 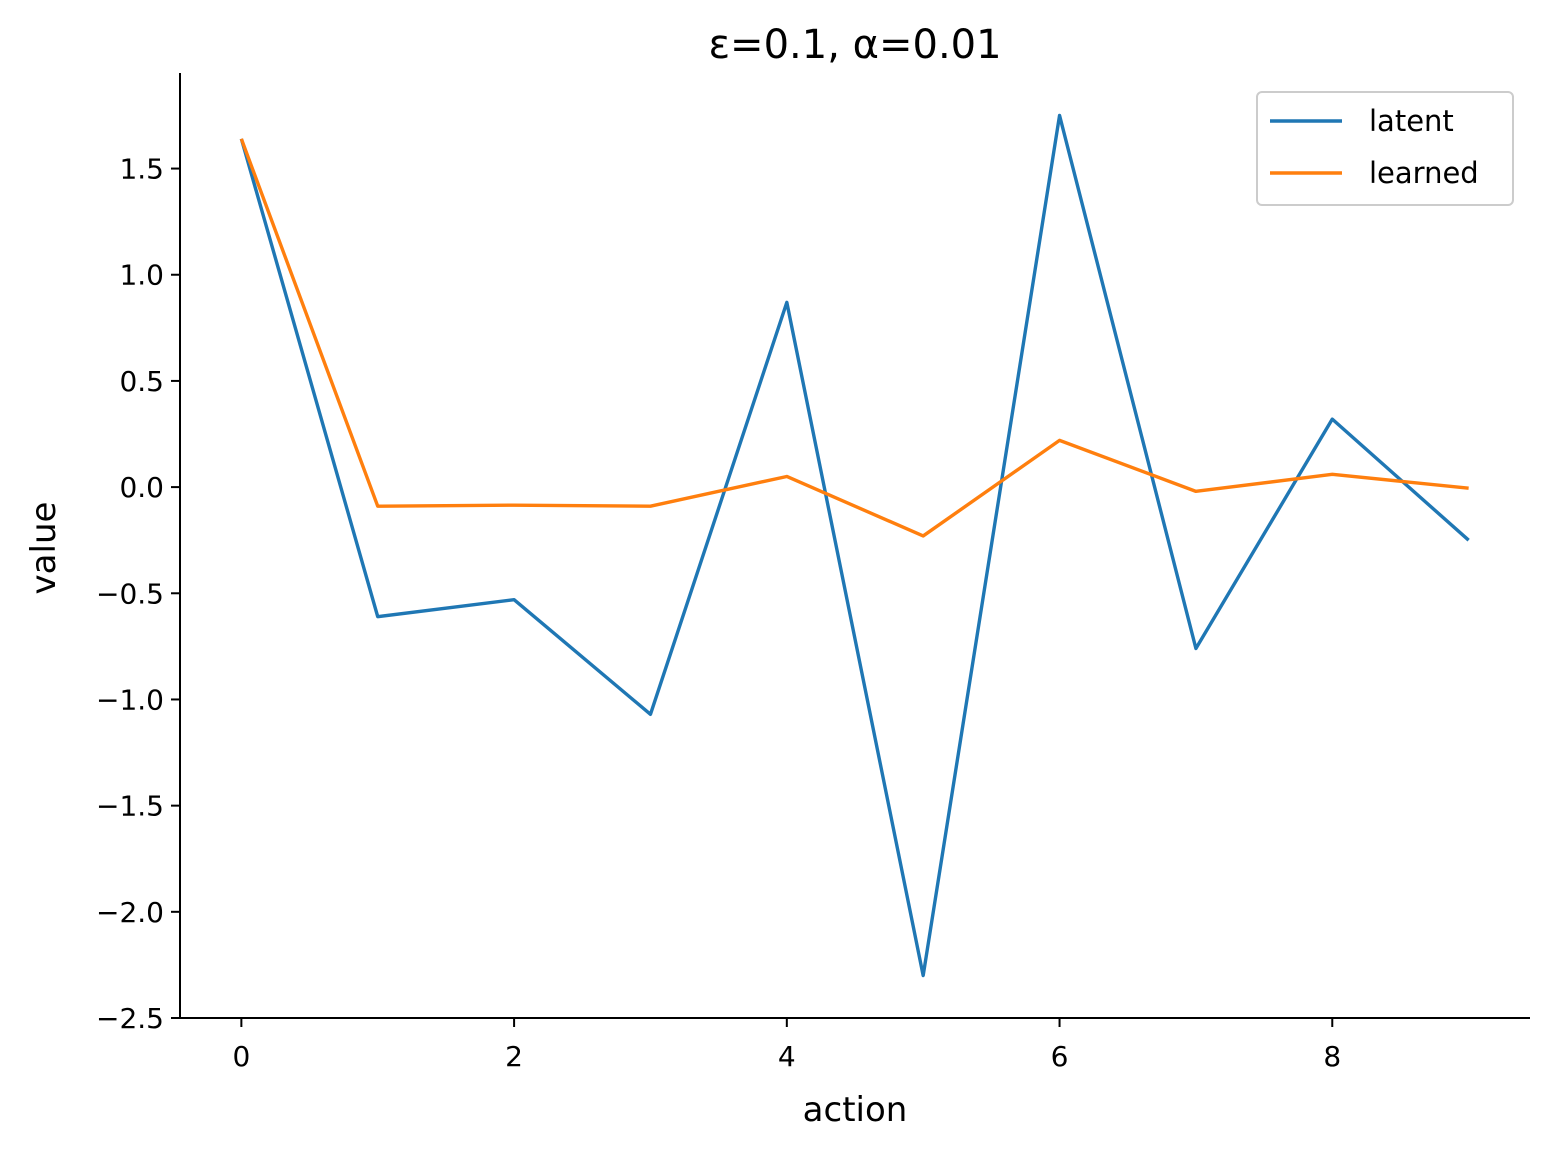 What do you see at coordinates (130, 1018) in the screenshot?
I see `y-tick-label: −2.5` at bounding box center [130, 1018].